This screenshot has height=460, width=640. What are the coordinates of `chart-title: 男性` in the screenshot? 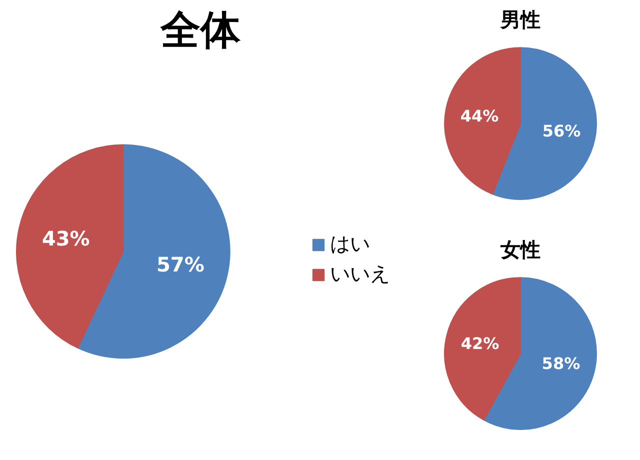 It's located at (520, 20).